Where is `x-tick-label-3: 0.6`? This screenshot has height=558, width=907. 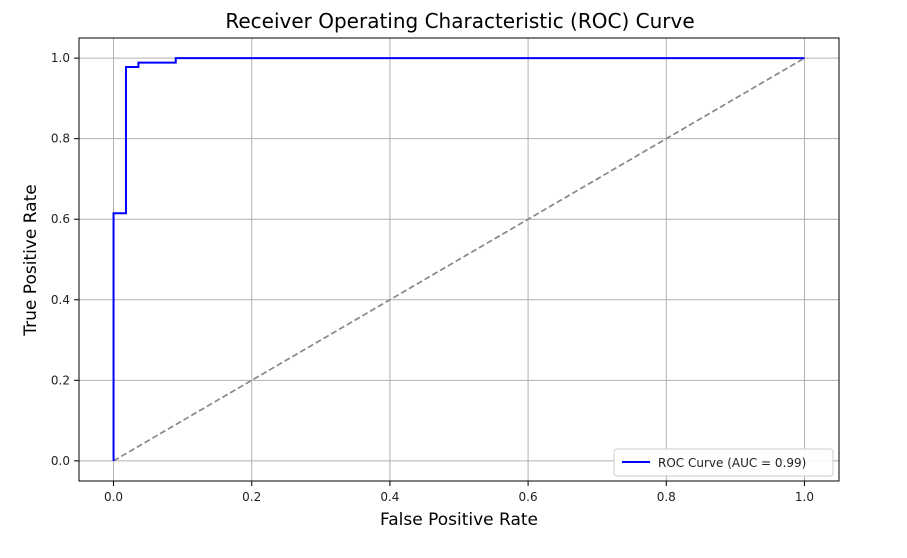 x-tick-label-3: 0.6 is located at coordinates (528, 497).